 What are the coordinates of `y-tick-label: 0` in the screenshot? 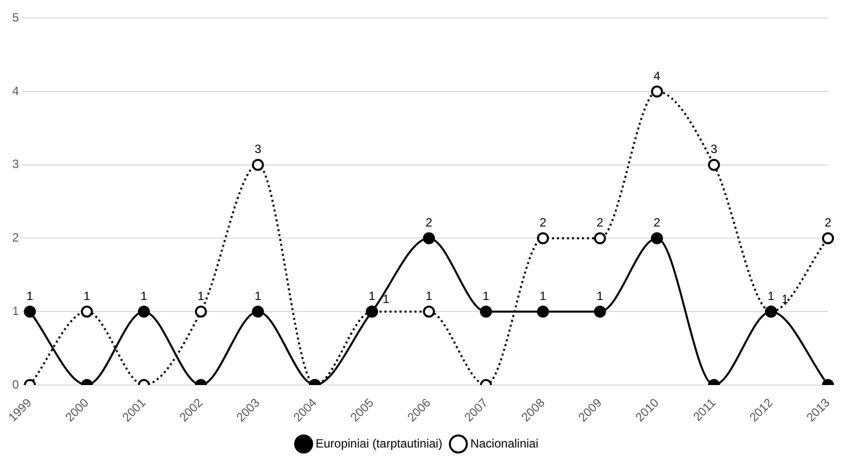 It's located at (16, 384).